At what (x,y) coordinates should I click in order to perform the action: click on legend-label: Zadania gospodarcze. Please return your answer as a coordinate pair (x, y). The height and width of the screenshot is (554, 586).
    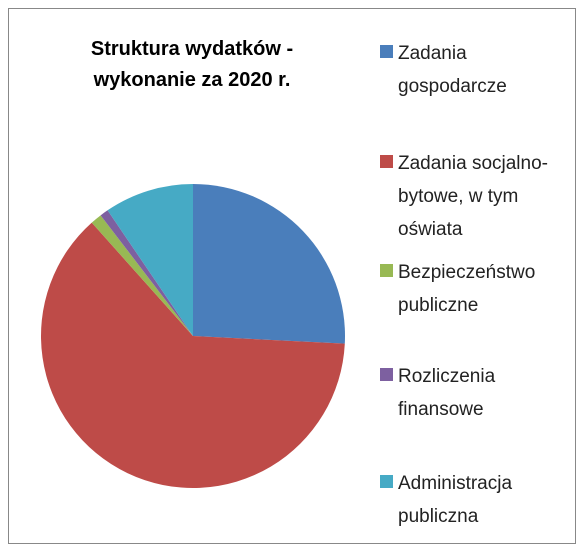
    Looking at the image, I should click on (452, 70).